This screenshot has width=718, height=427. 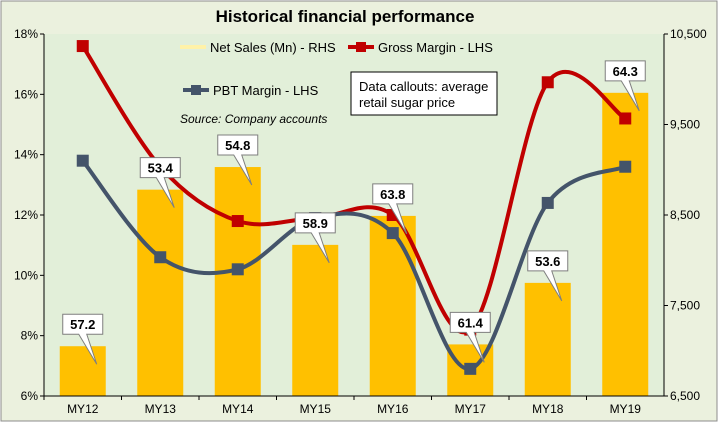 I want to click on y-left-tick-label: 14%, so click(x=26, y=155).